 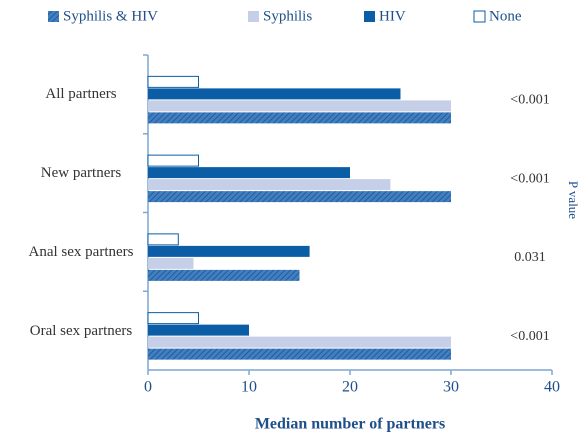 What do you see at coordinates (451, 387) in the screenshot?
I see `x-tick-label: 30` at bounding box center [451, 387].